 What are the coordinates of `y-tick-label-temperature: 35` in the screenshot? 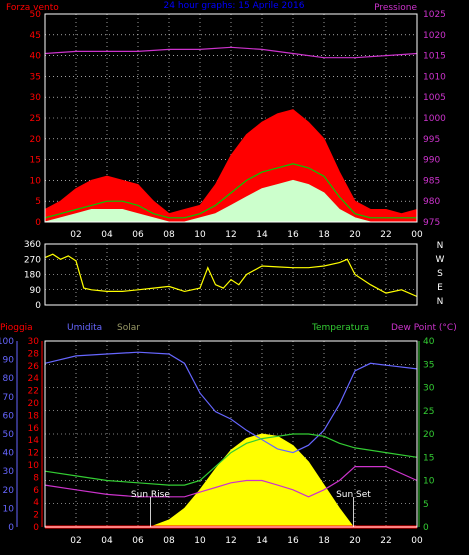 It's located at (428, 365).